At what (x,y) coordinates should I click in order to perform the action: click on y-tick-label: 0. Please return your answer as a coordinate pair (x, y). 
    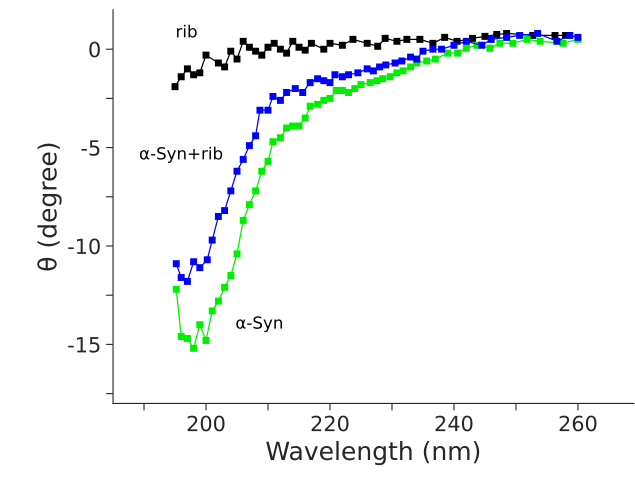
    Looking at the image, I should click on (94, 50).